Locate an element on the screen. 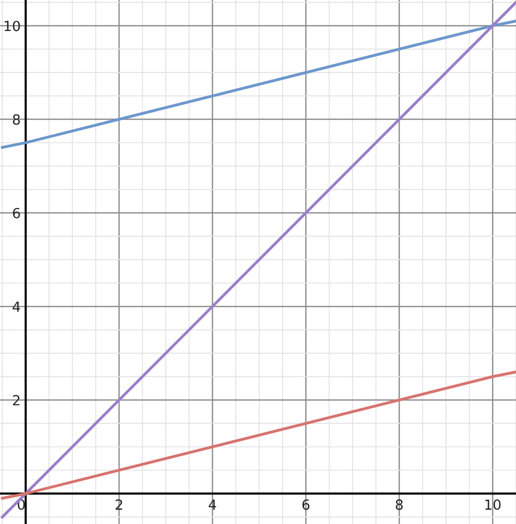  x-tick-label: 2 is located at coordinates (119, 504).